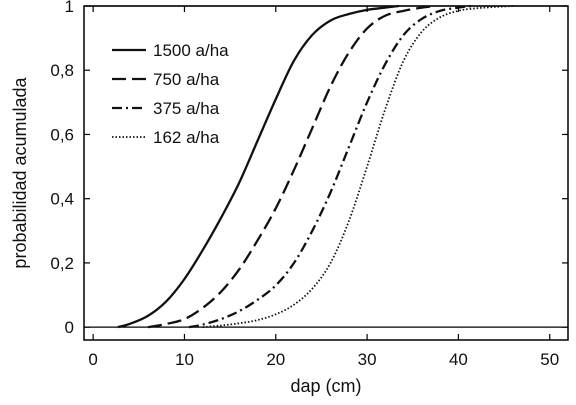 The image size is (576, 405). What do you see at coordinates (62, 134) in the screenshot?
I see `y-tick-label: 0,6` at bounding box center [62, 134].